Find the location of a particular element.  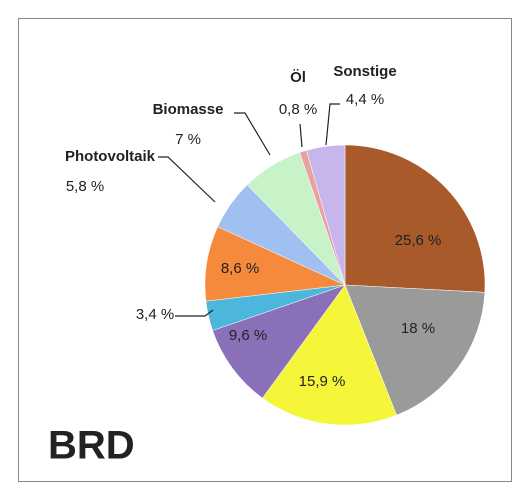

category-label: Öl is located at coordinates (298, 77).